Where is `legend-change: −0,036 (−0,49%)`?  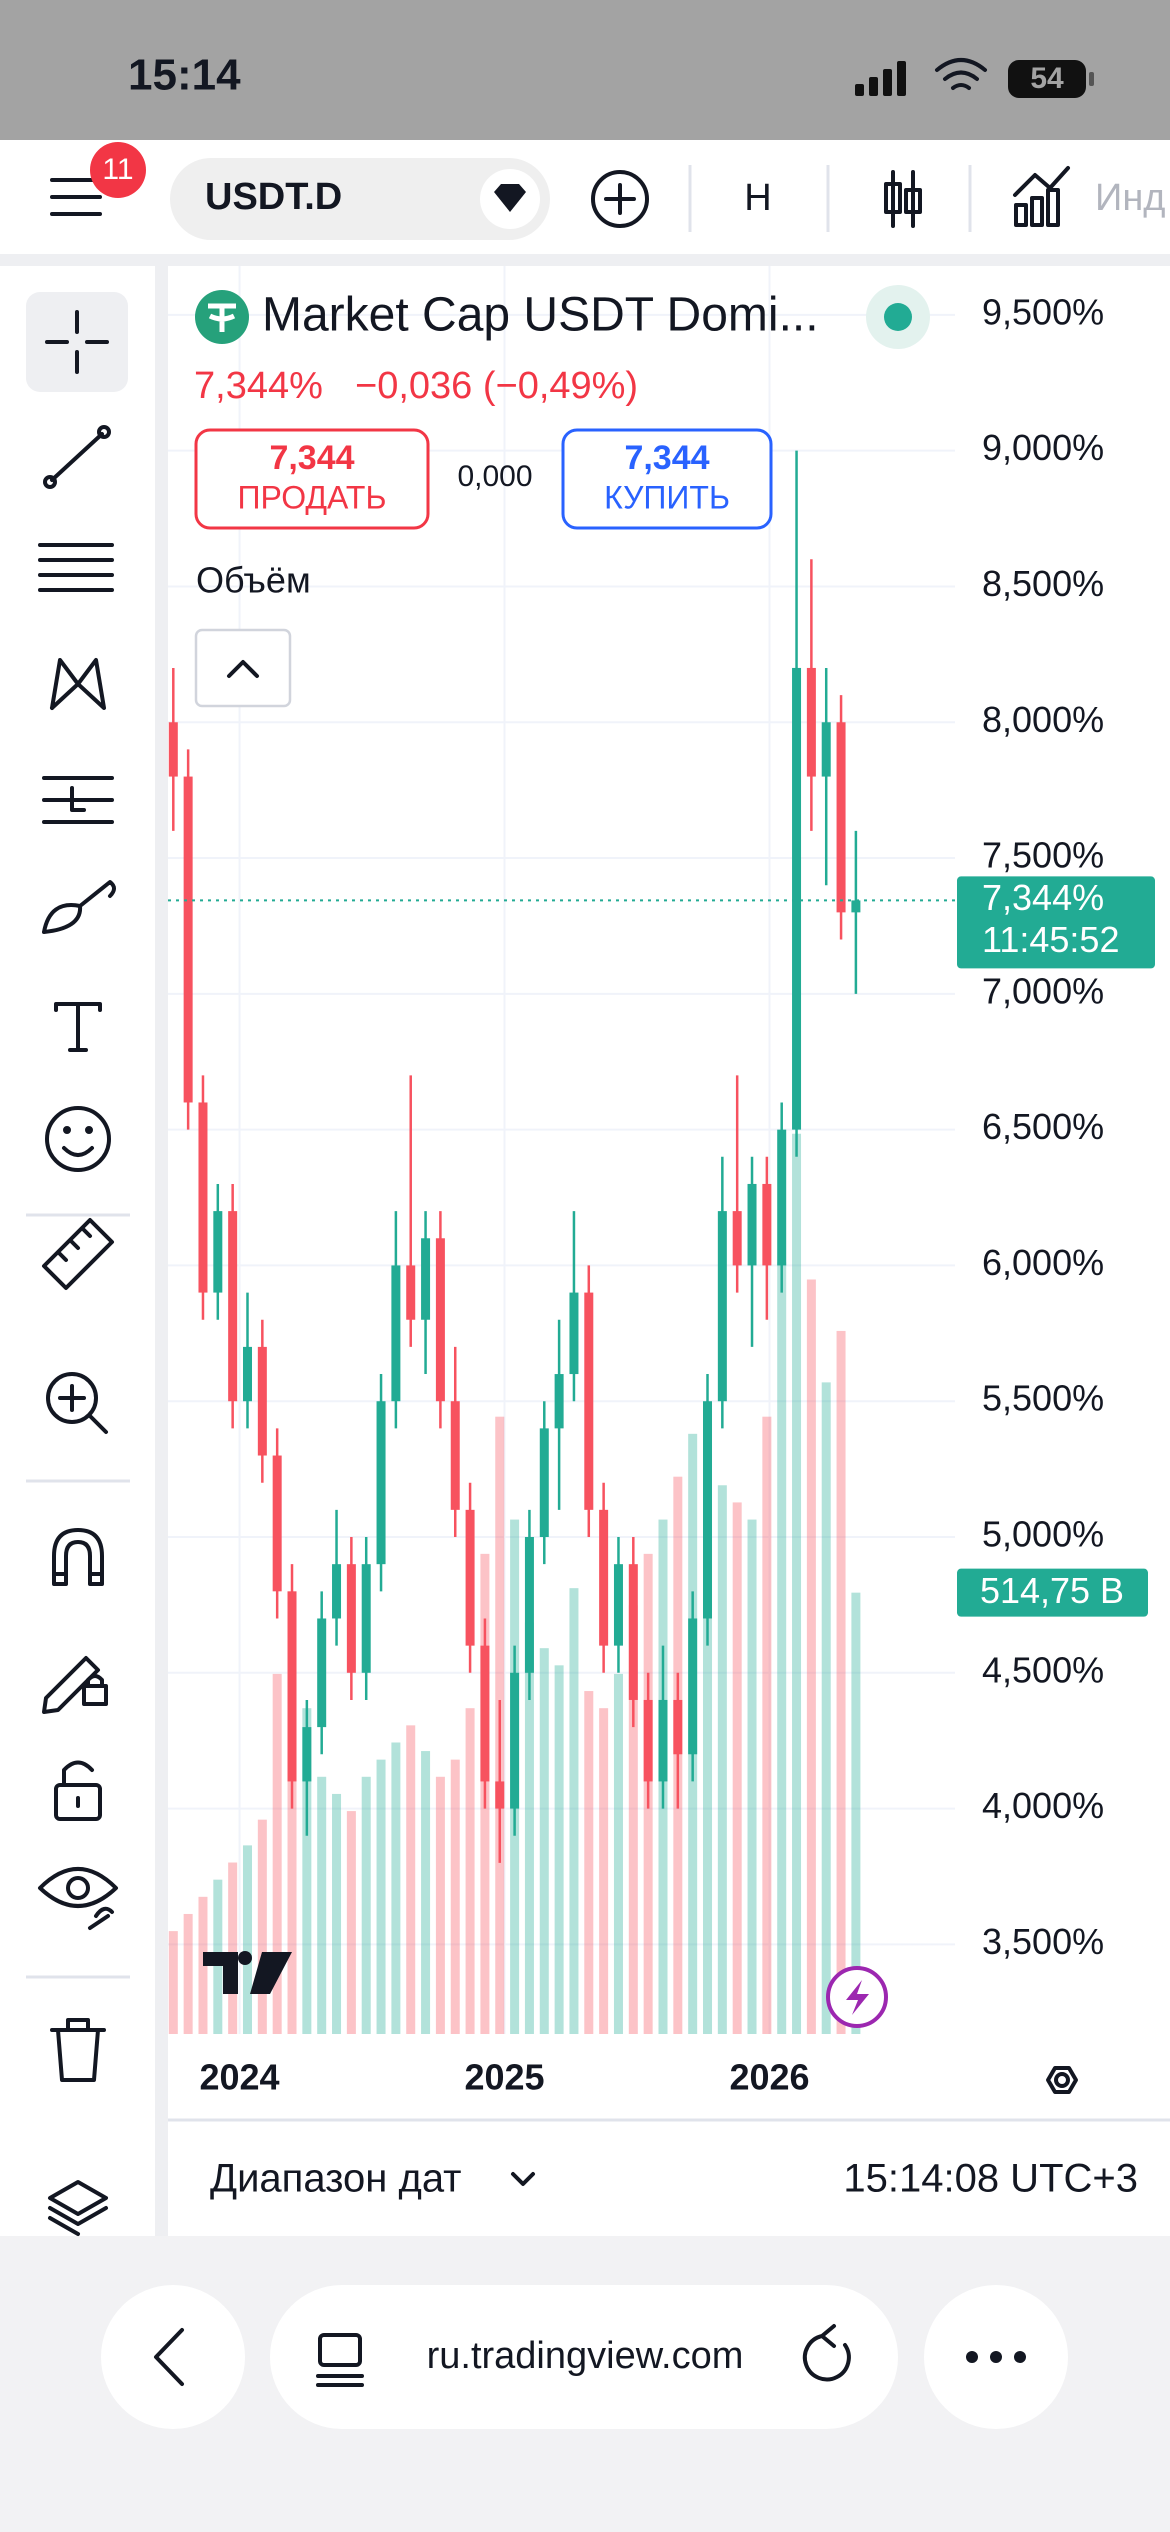 legend-change: −0,036 (−0,49%) is located at coordinates (496, 386).